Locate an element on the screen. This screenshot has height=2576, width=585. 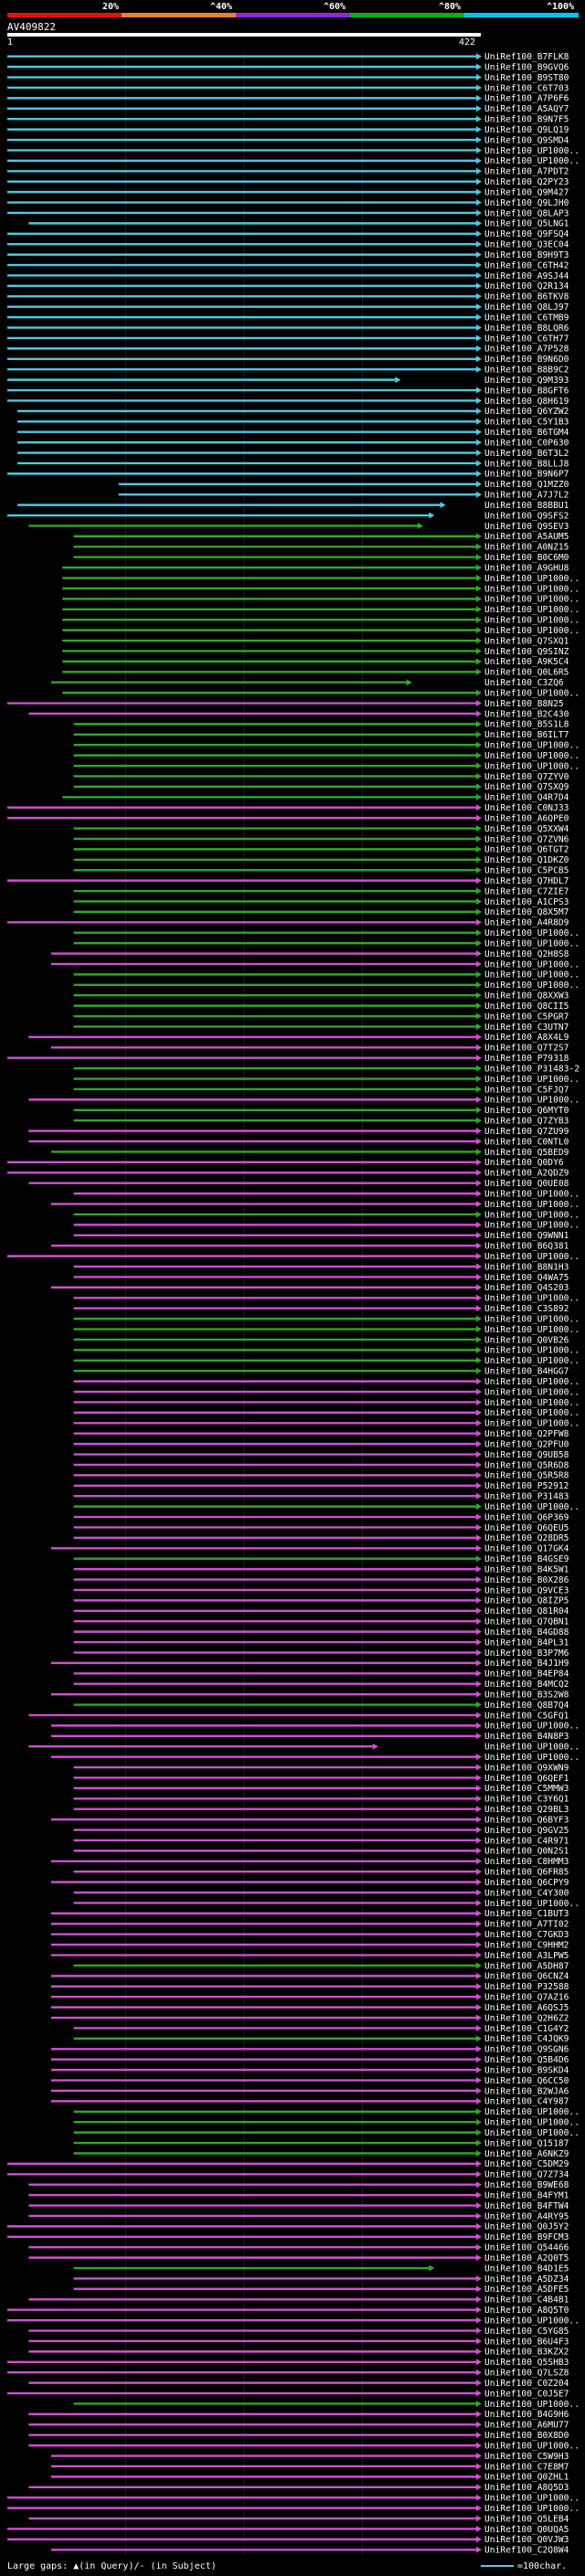
row-label: UniRef100_Q6TGT2 is located at coordinates (527, 850).